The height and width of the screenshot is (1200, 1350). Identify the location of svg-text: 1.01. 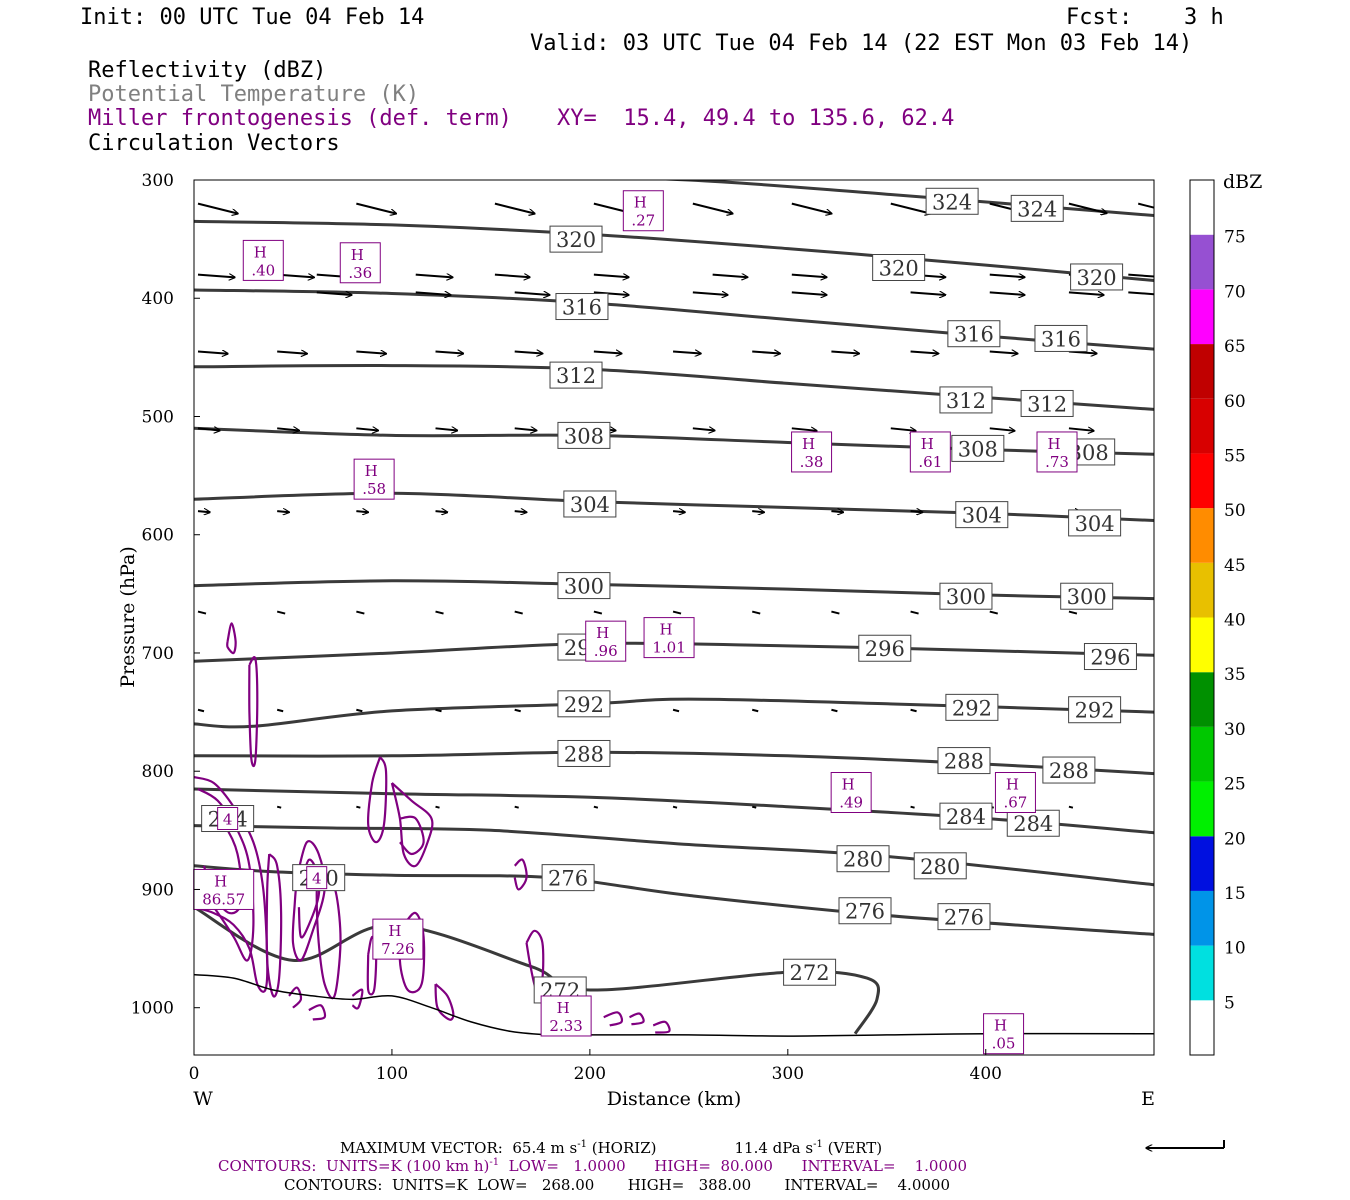
(668, 648).